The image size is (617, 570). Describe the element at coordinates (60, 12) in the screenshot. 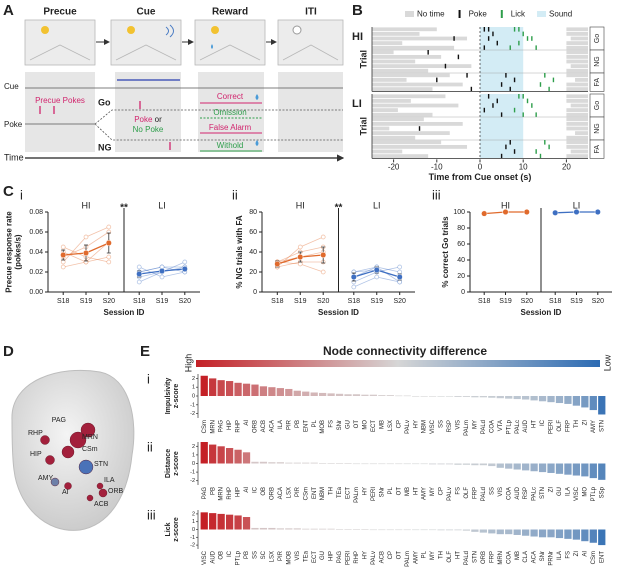

I see `stage-title: Precue` at that location.